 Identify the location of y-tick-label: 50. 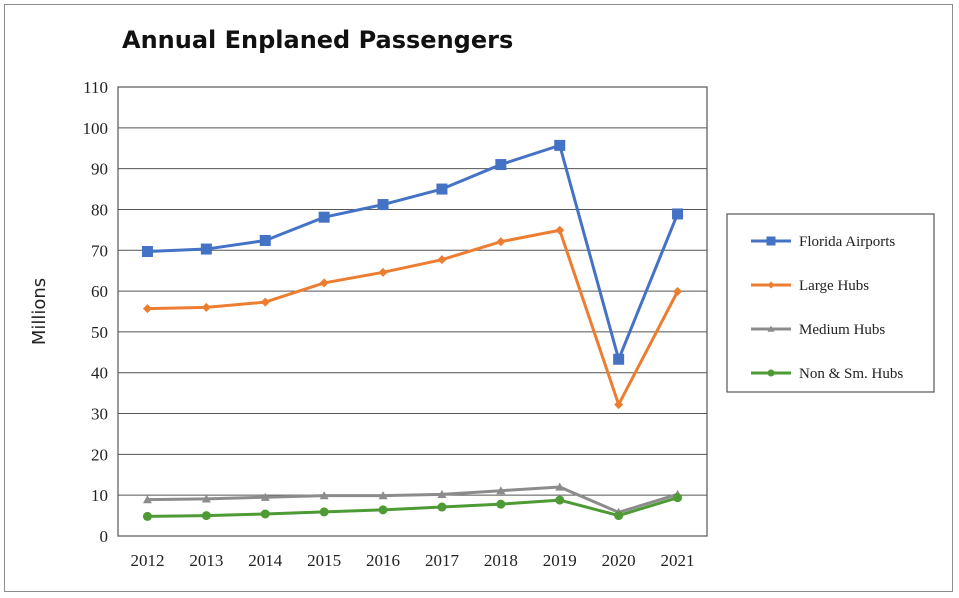
(99, 332).